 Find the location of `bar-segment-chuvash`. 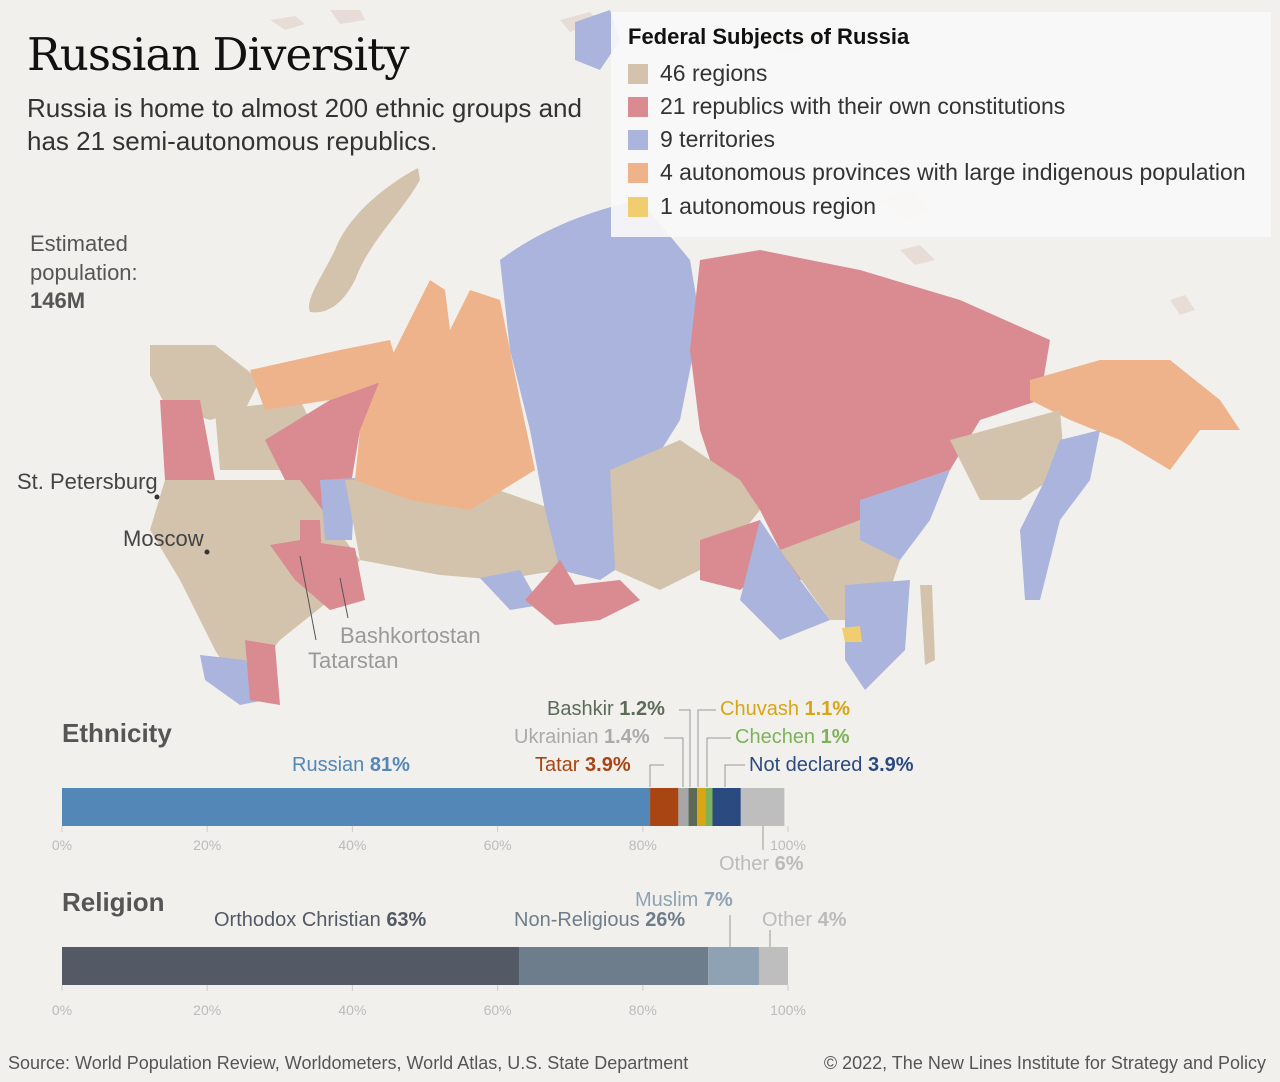

bar-segment-chuvash is located at coordinates (701, 807).